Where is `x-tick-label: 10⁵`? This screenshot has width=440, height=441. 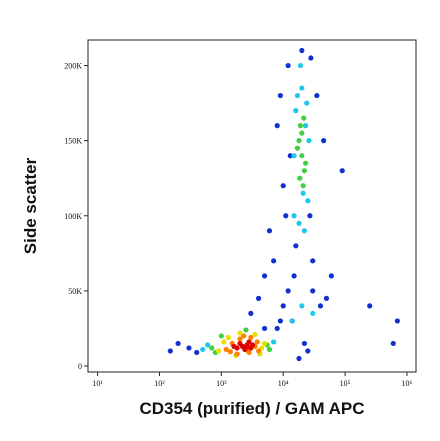 x-tick-label: 10⁵ is located at coordinates (345, 383).